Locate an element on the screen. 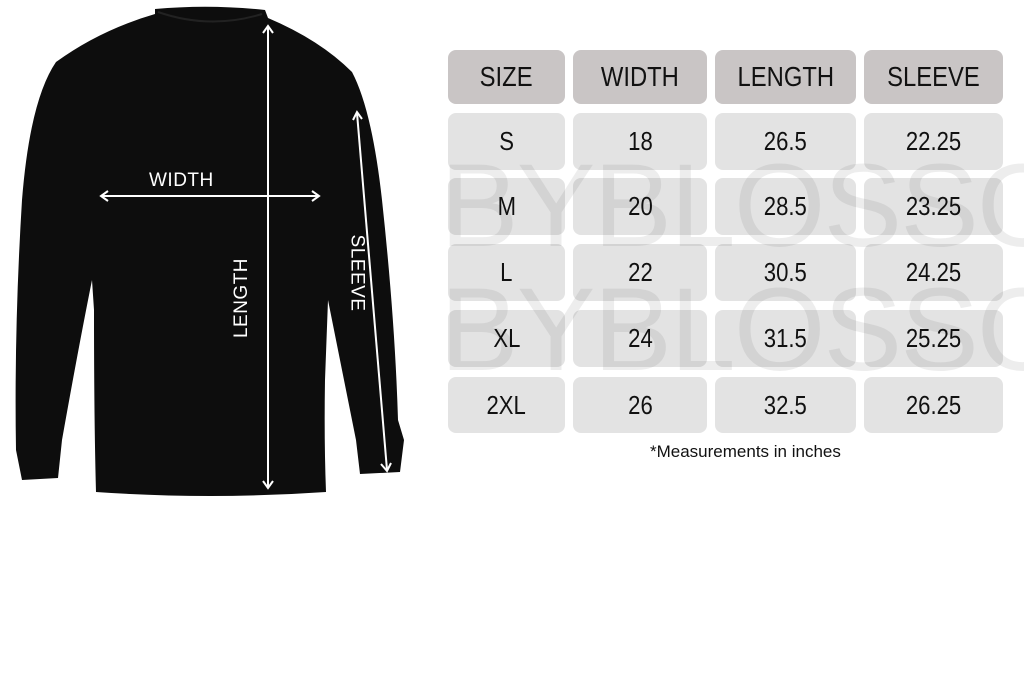 The height and width of the screenshot is (680, 1024). table-cell: 24 is located at coordinates (640, 338).